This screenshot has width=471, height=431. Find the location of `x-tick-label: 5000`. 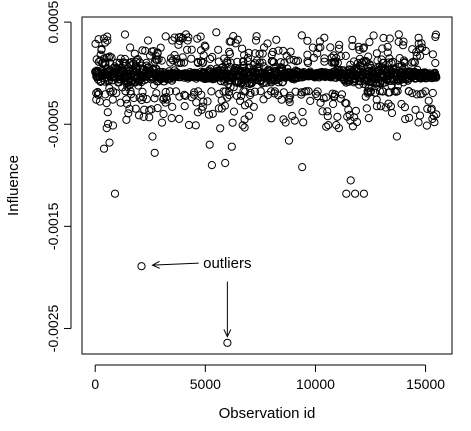

x-tick-label: 5000 is located at coordinates (205, 384).